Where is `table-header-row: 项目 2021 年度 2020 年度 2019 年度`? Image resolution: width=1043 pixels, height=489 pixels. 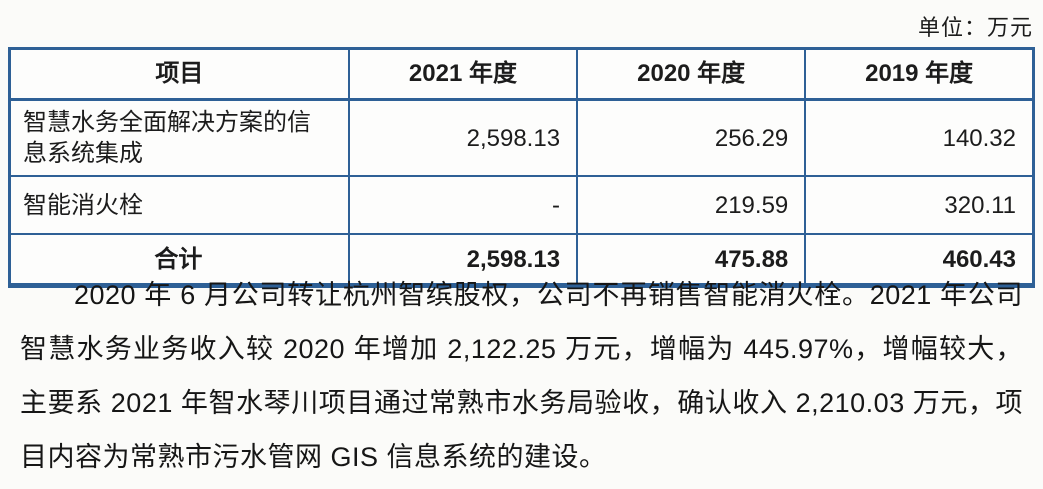 table-header-row: 项目 2021 年度 2020 年度 2019 年度 is located at coordinates (521, 74).